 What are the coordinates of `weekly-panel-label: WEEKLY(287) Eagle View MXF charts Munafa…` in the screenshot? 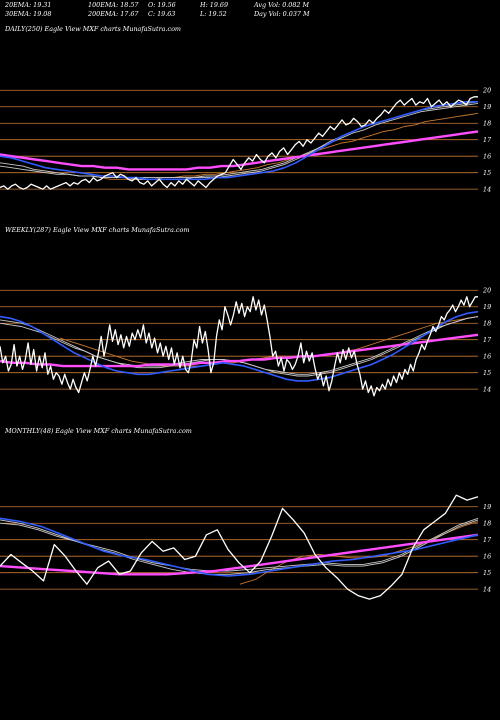 It's located at (97, 230).